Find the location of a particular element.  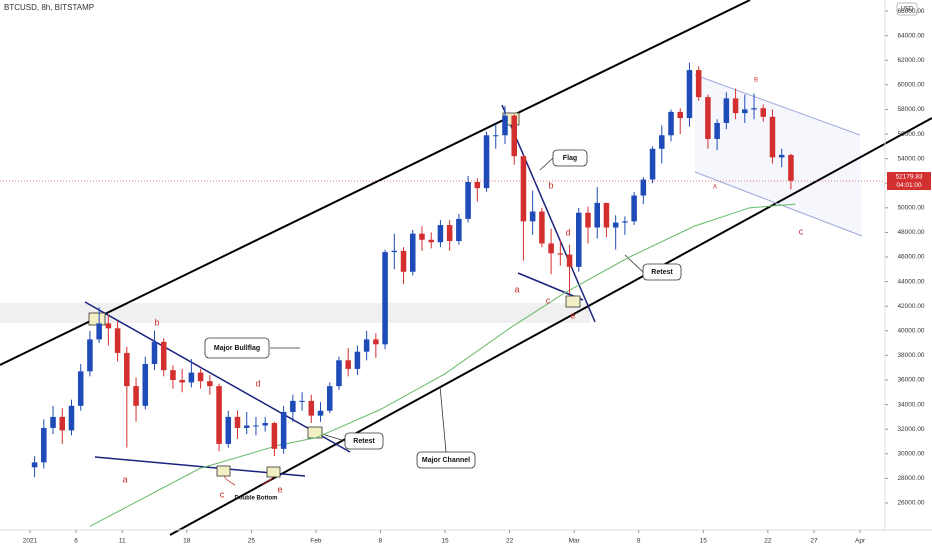

x-tick-label: 18 is located at coordinates (187, 541).